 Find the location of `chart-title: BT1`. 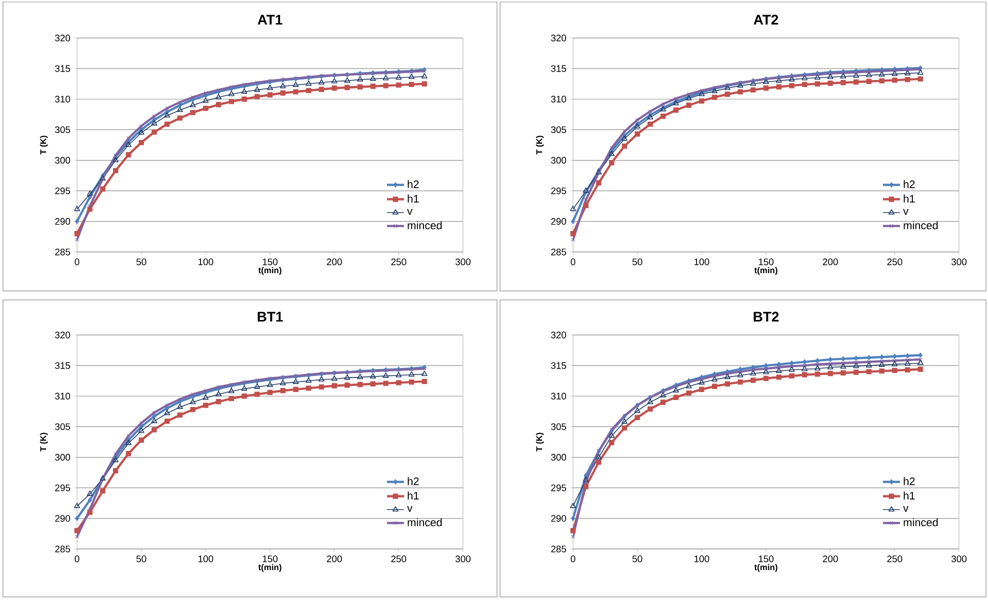

chart-title: BT1 is located at coordinates (270, 317).